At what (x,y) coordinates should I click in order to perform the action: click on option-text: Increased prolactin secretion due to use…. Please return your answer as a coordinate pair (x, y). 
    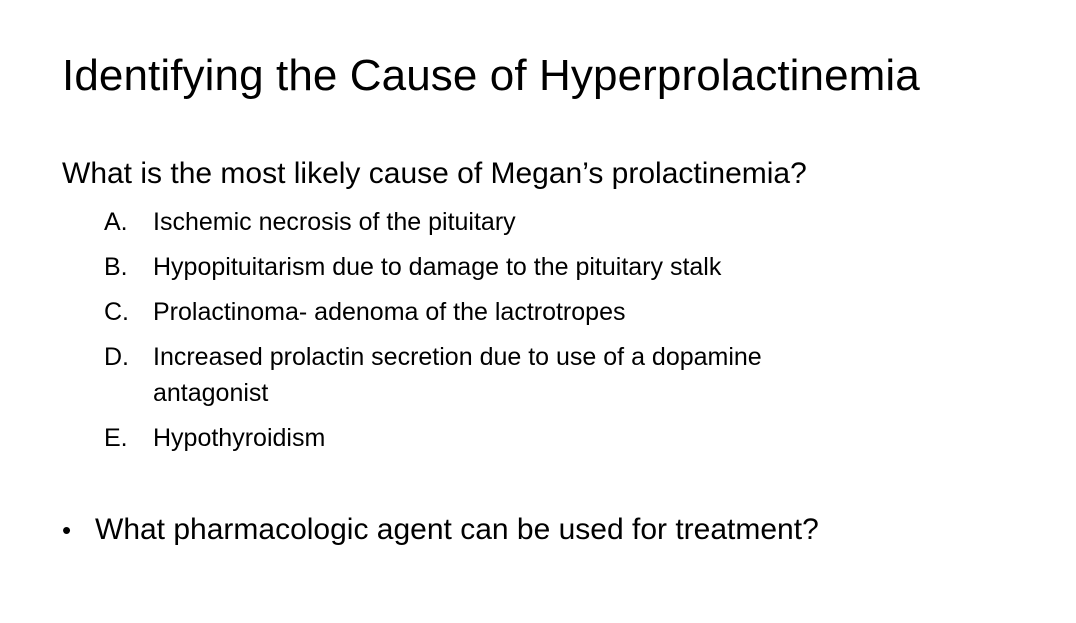
    Looking at the image, I should click on (457, 375).